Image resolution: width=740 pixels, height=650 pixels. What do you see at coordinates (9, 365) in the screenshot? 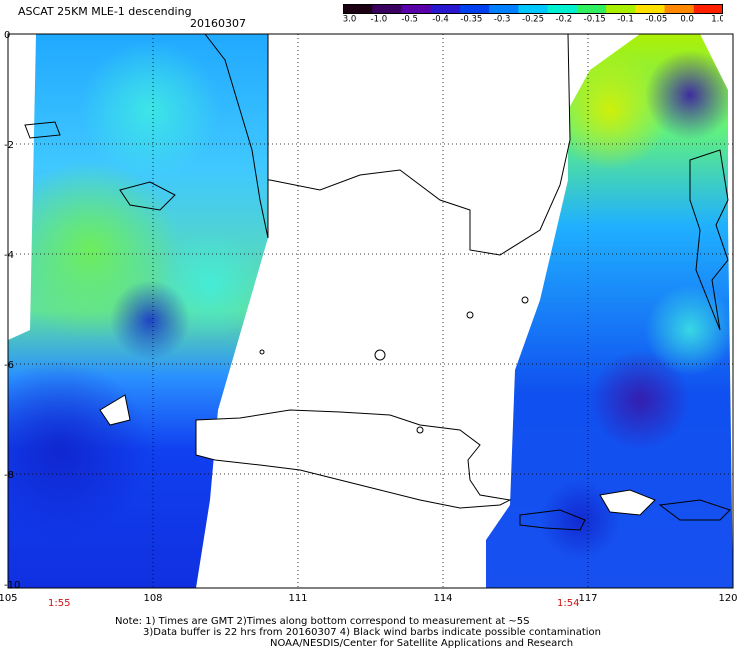
I see `lat-label: -6` at bounding box center [9, 365].